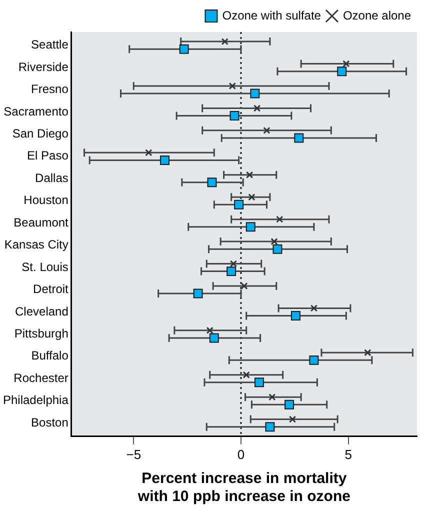  Describe the element at coordinates (41, 377) in the screenshot. I see `y-tick-label: Rochester` at that location.